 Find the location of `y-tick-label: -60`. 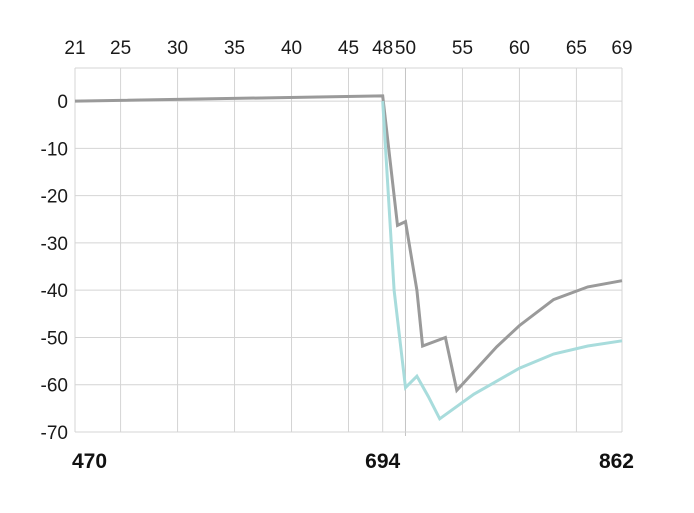

y-tick-label: -60 is located at coordinates (54, 386).